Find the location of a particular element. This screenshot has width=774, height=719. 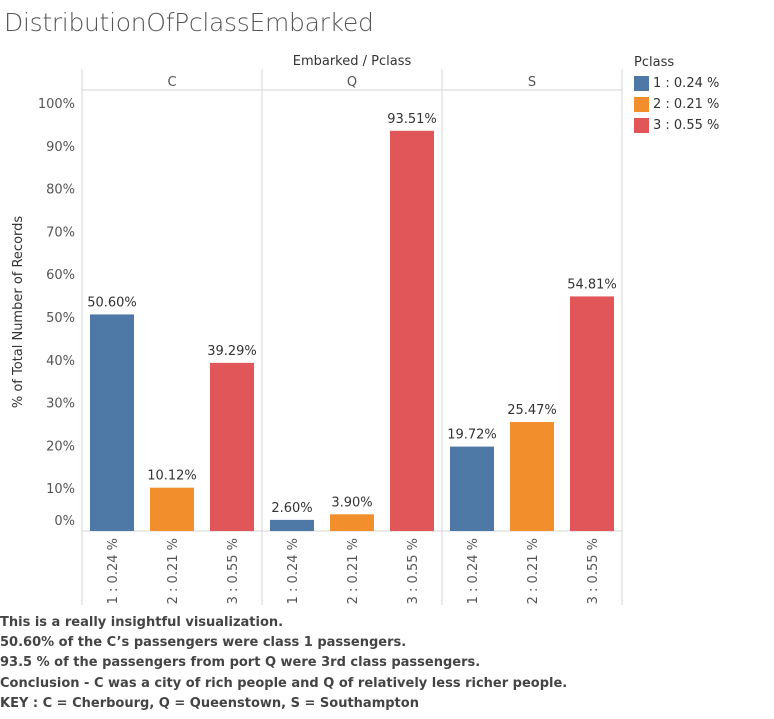

data-label-S-1: 19.72% is located at coordinates (472, 435).